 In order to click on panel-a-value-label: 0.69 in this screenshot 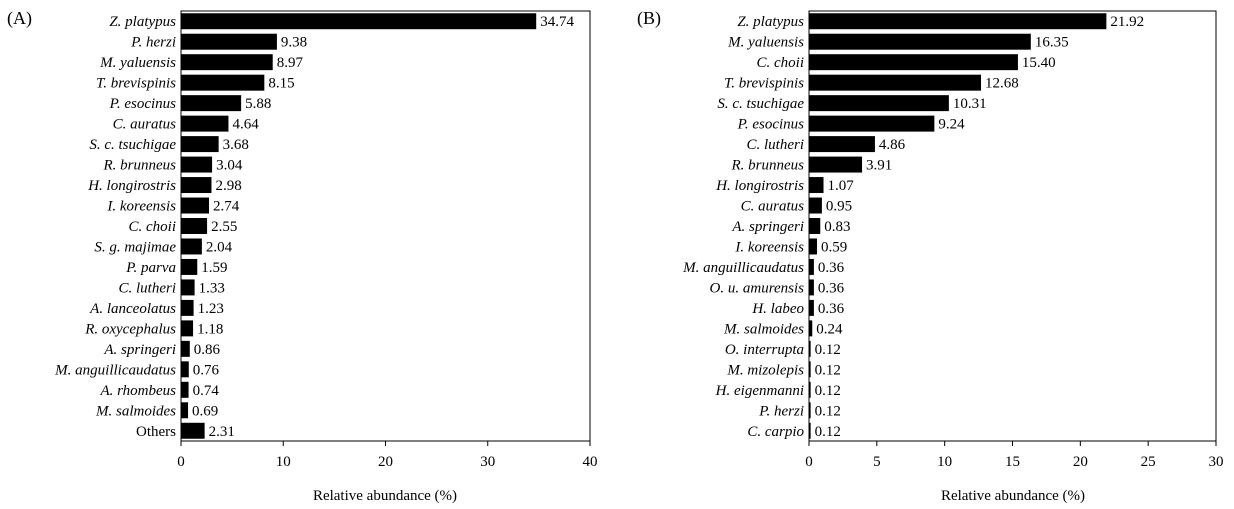, I will do `click(205, 411)`.